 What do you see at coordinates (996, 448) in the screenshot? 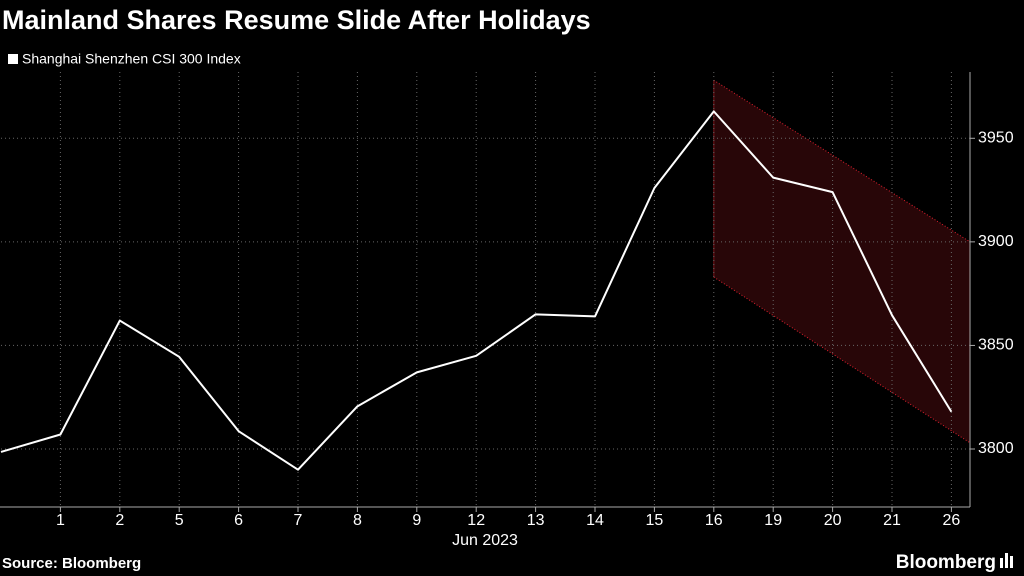
I see `y-tick-label: 3800` at bounding box center [996, 448].